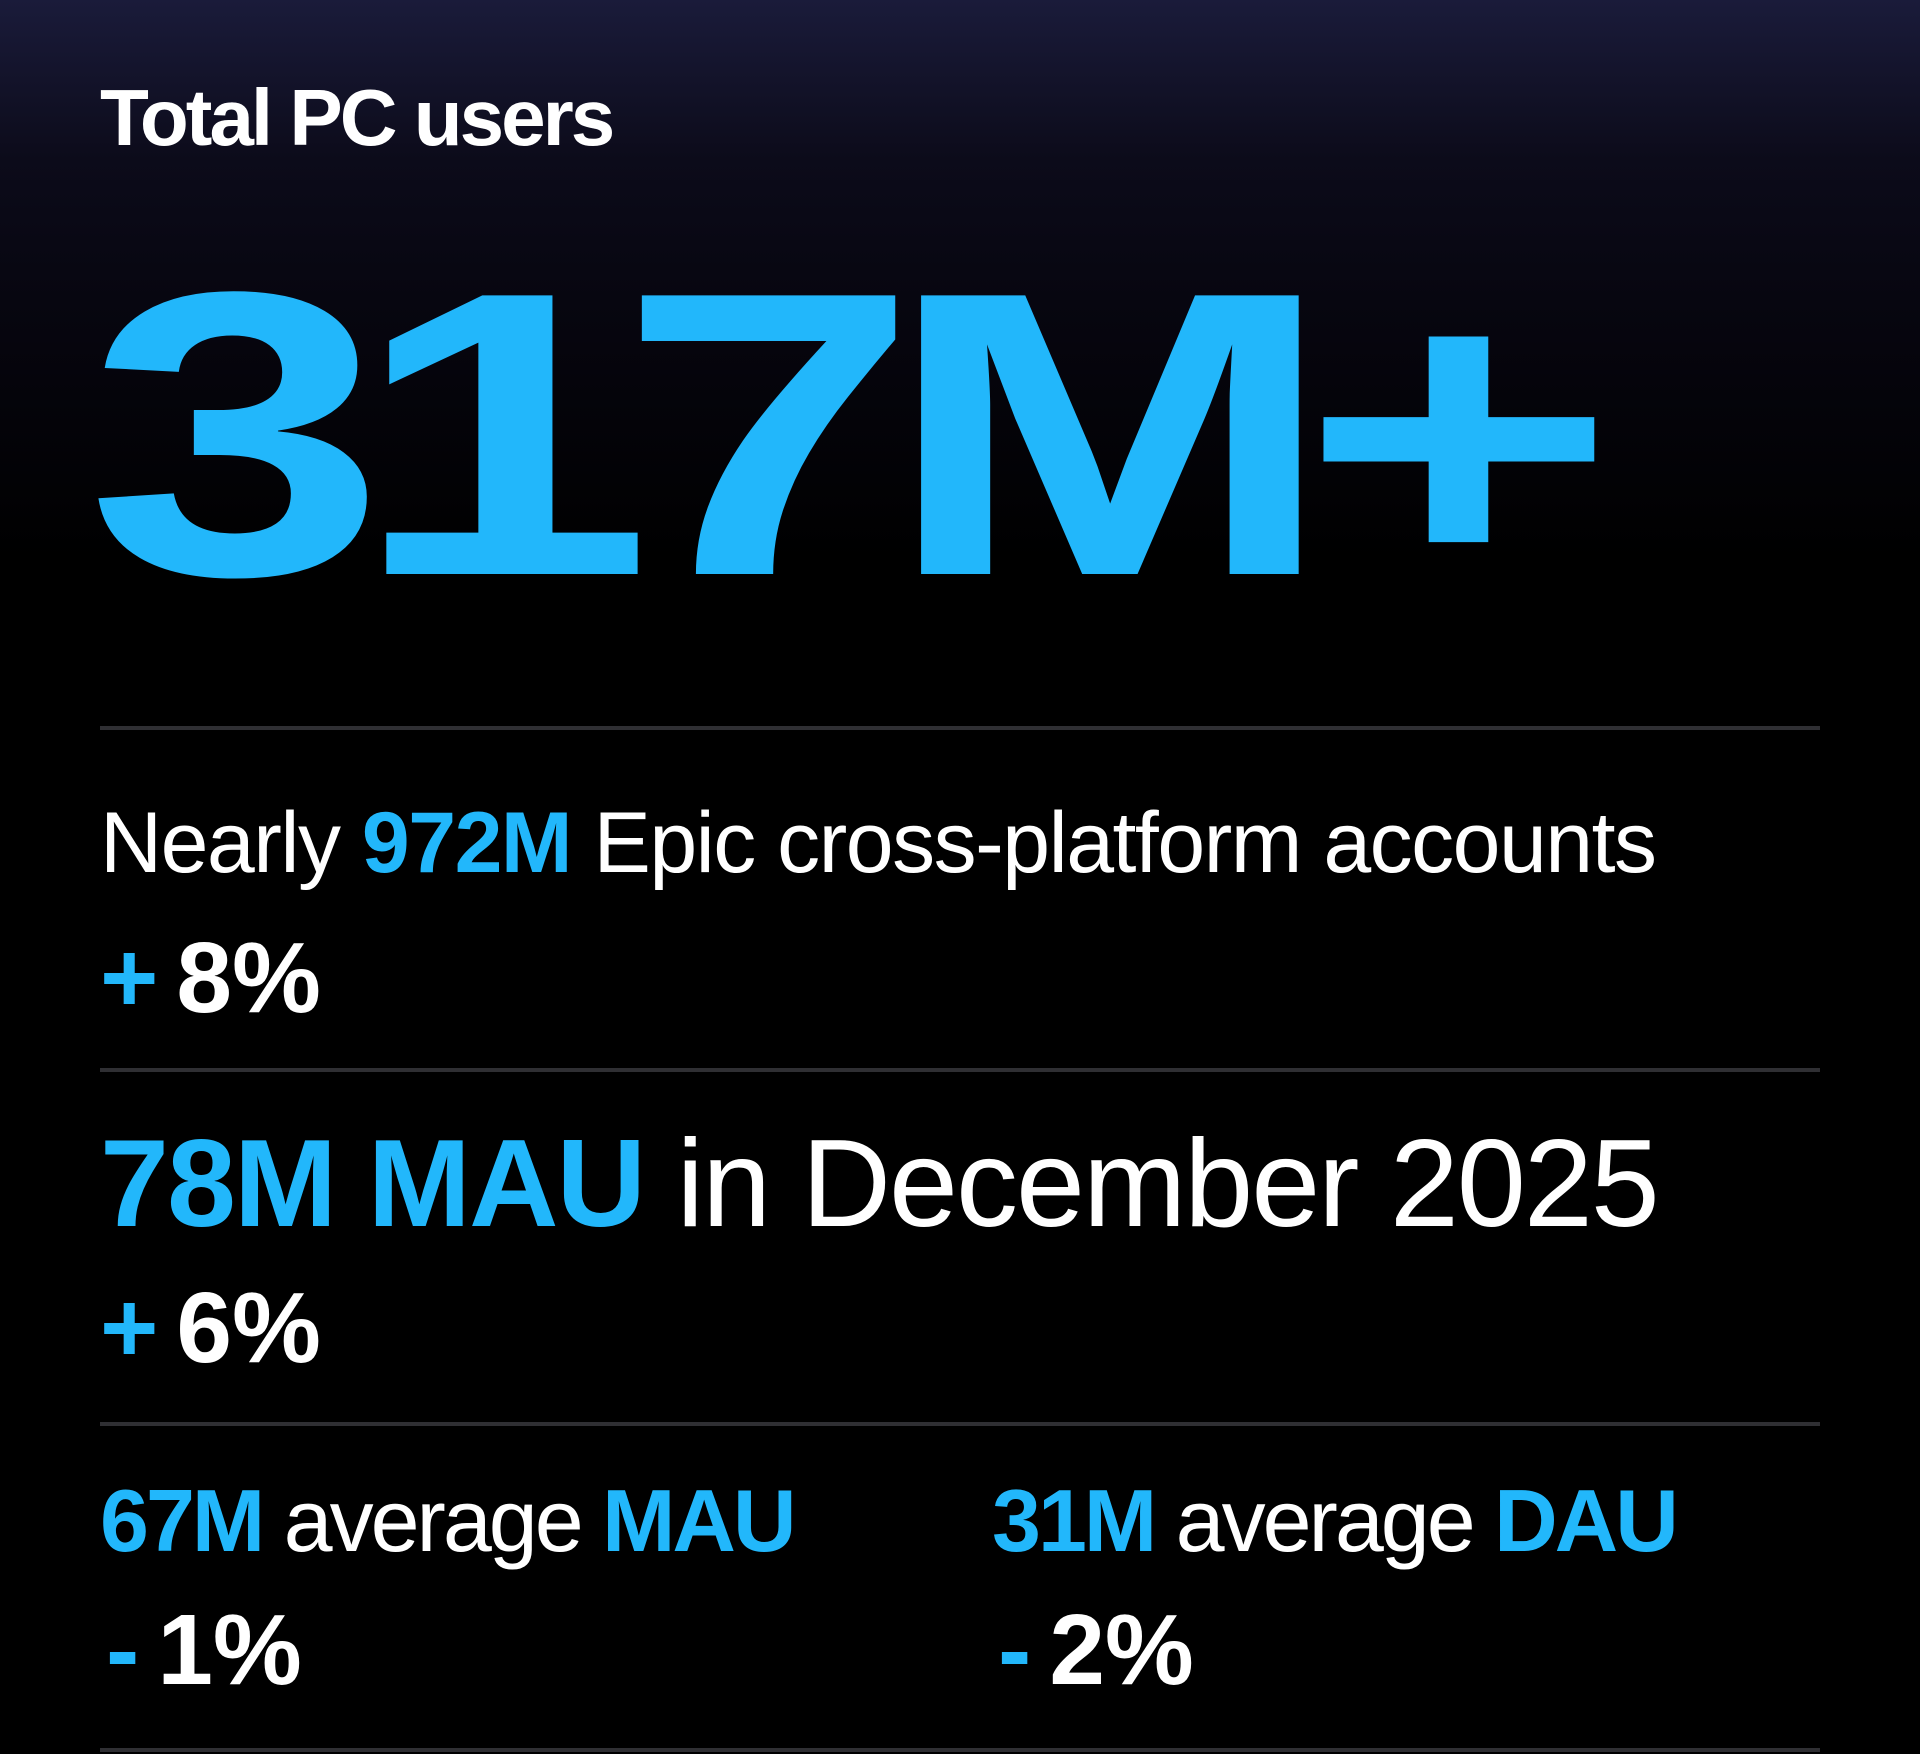 This screenshot has height=1754, width=1920. I want to click on stat-value: 972M, so click(467, 843).